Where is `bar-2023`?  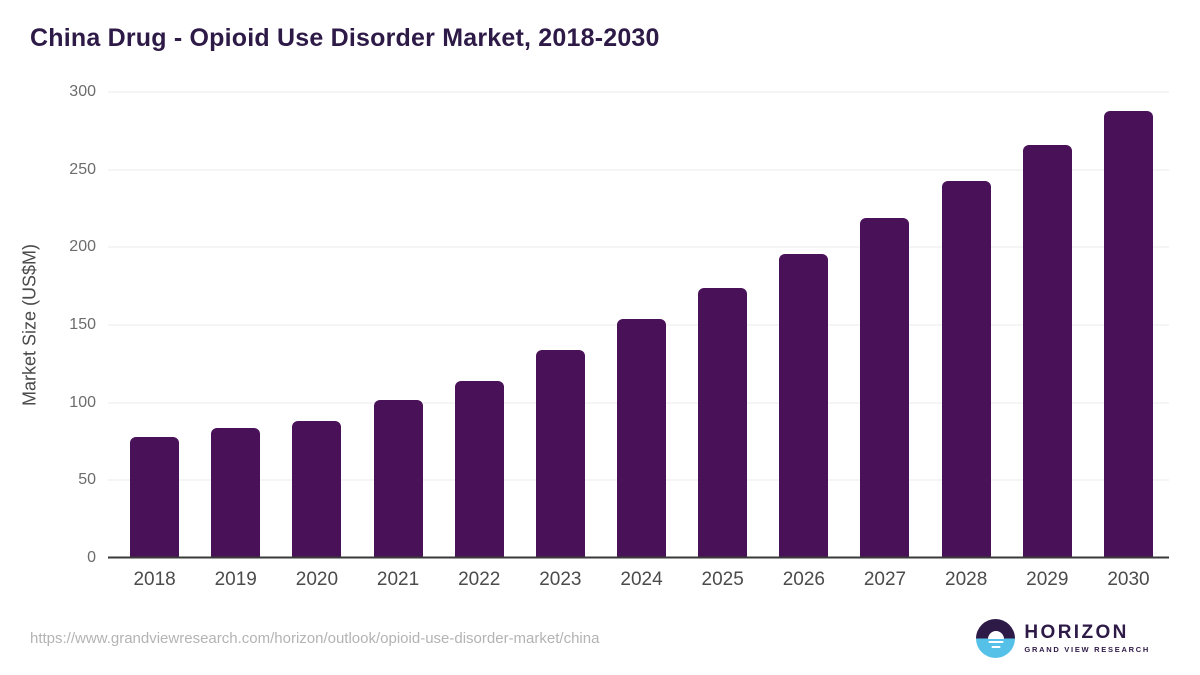
bar-2023 is located at coordinates (560, 453).